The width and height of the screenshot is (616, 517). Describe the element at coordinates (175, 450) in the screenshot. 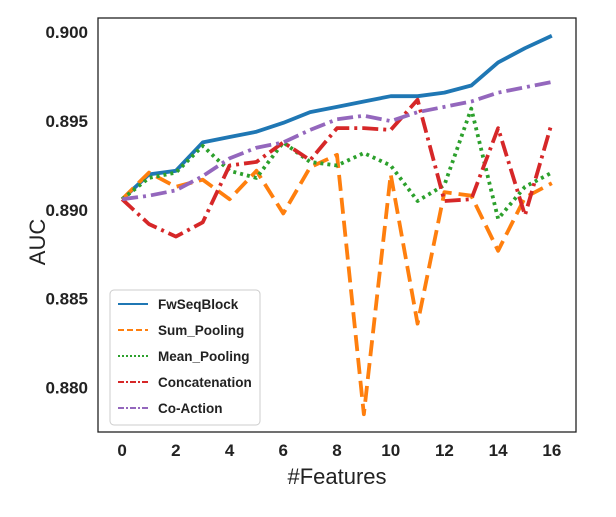

I see `x-tick-label: 2` at that location.